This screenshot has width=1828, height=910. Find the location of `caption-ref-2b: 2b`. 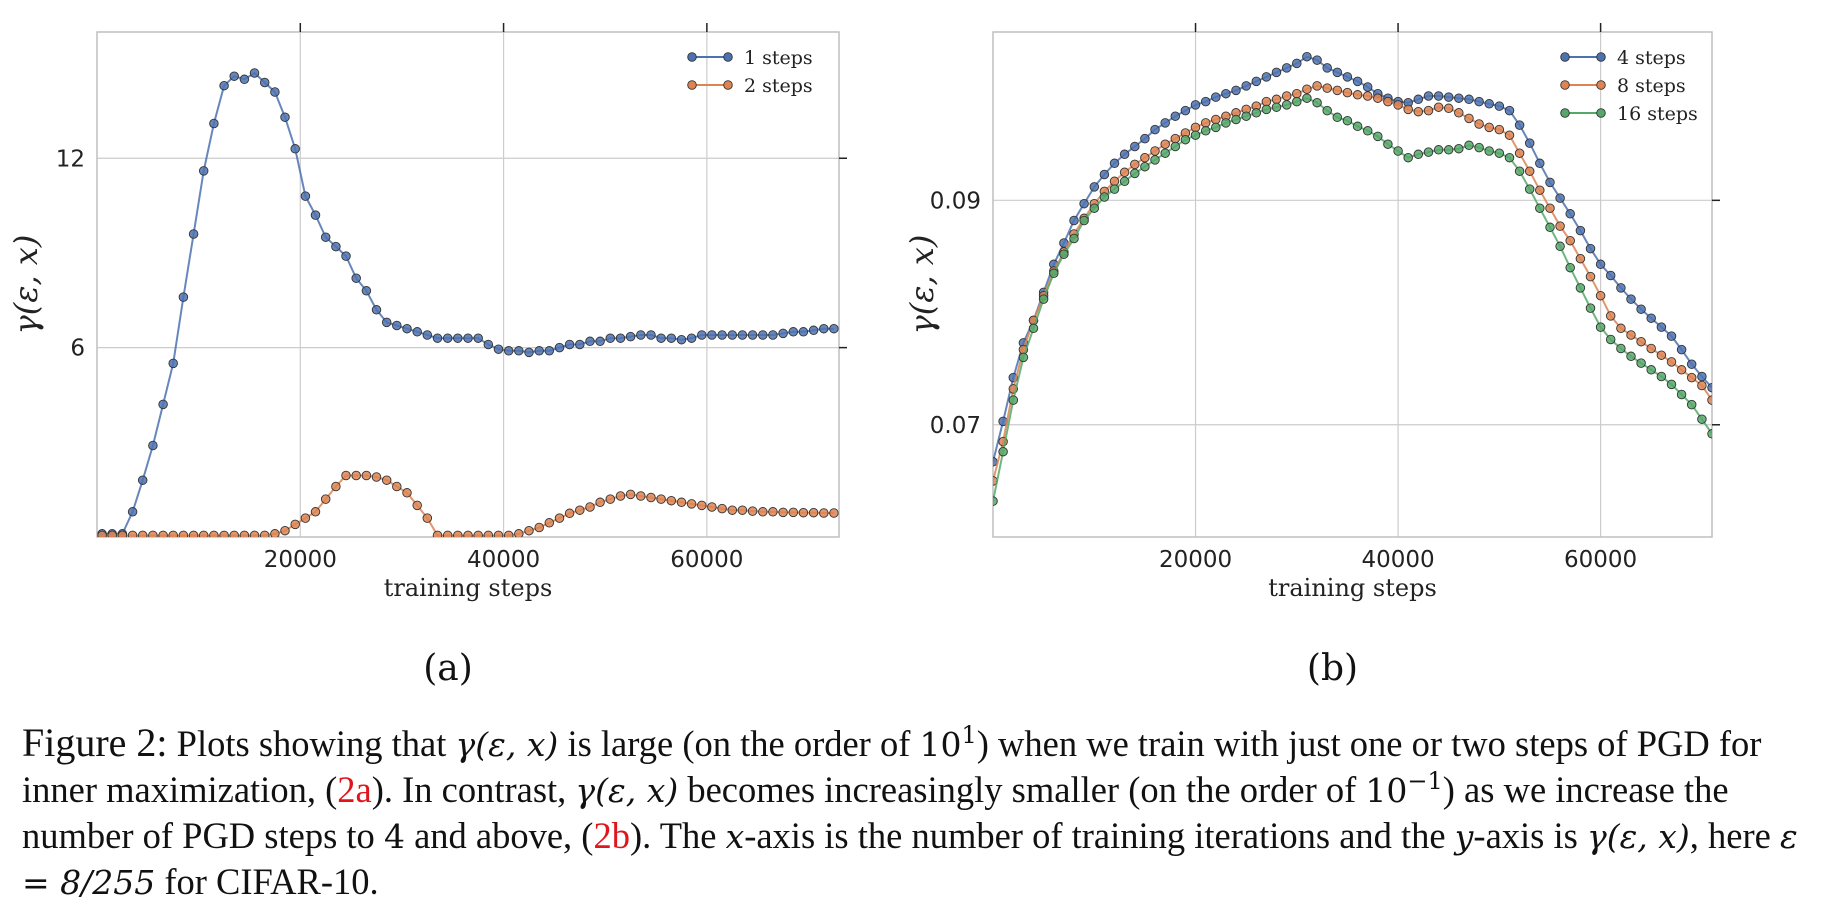

caption-ref-2b: 2b is located at coordinates (611, 835).